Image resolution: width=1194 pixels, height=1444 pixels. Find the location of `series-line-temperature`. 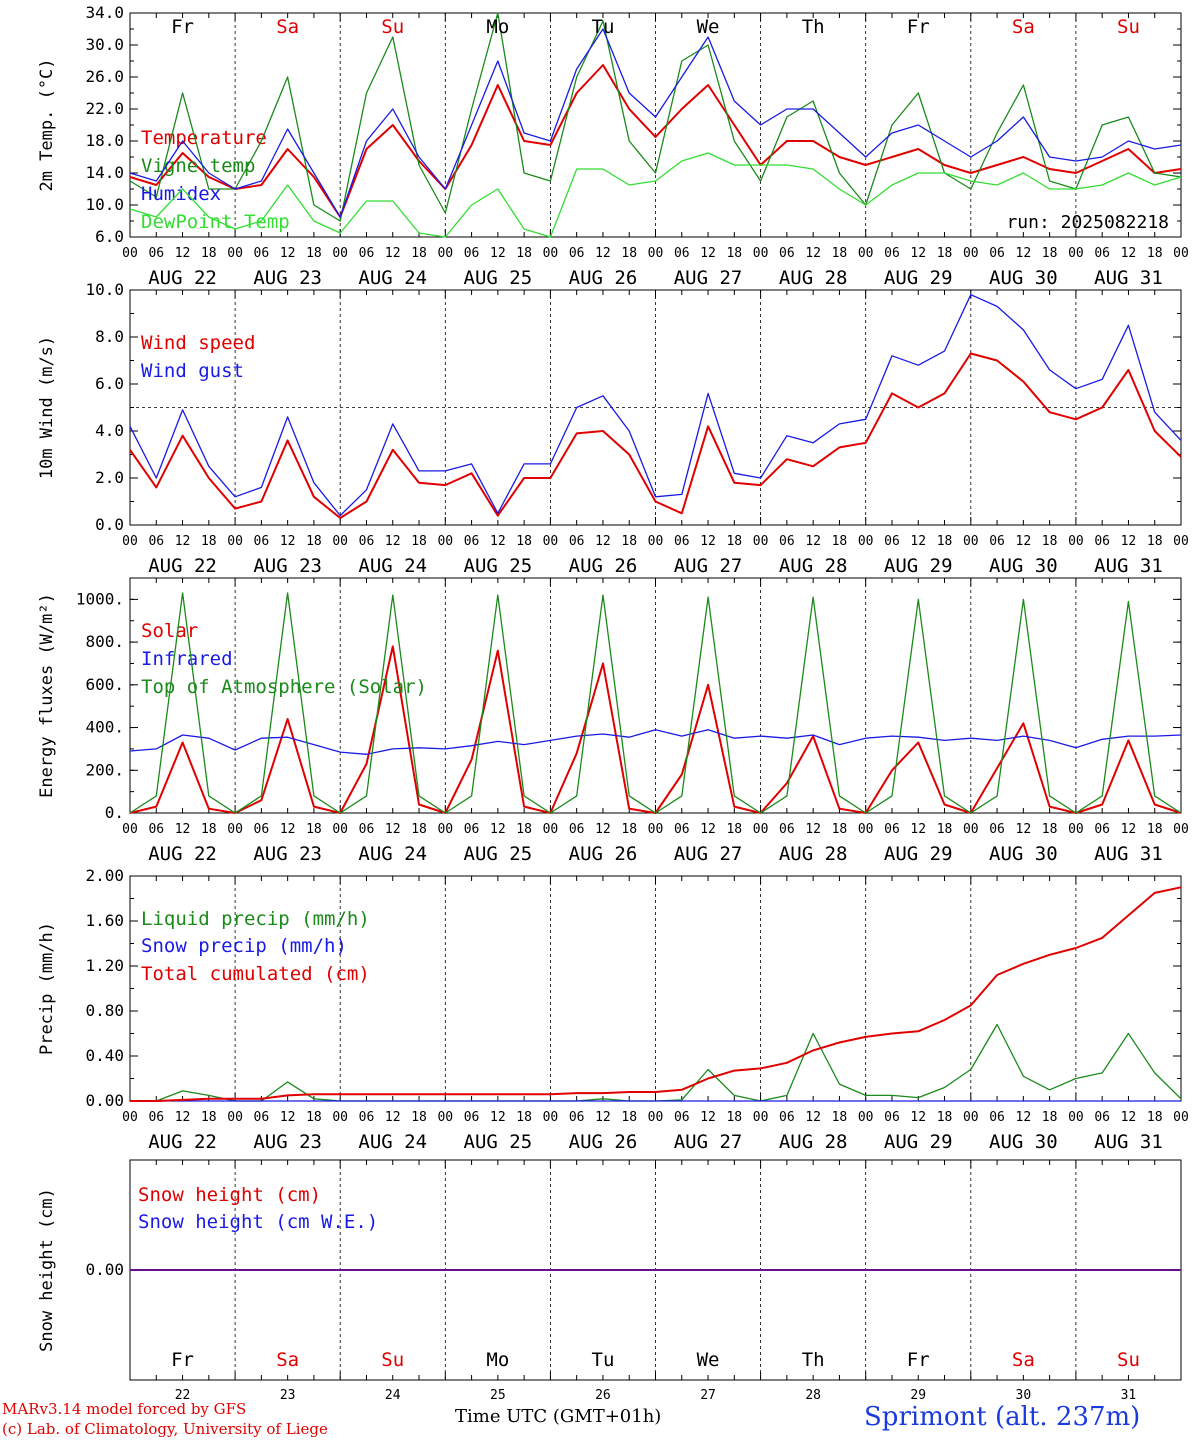

series-line-temperature is located at coordinates (655, 141).